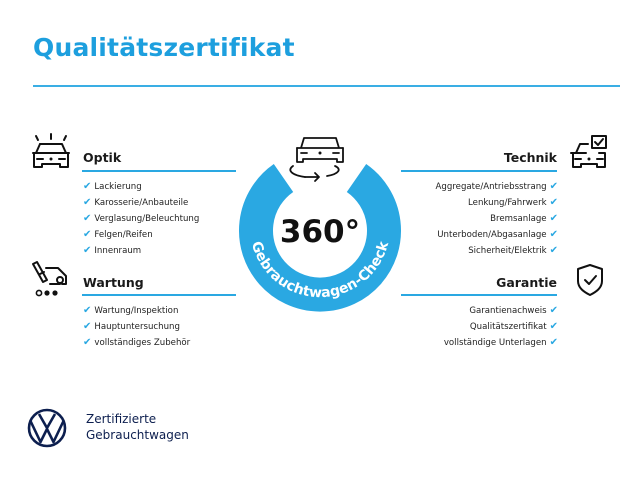 The width and height of the screenshot is (640, 480). Describe the element at coordinates (118, 234) in the screenshot. I see `list-item: ✔ Felgen/Reifen` at that location.